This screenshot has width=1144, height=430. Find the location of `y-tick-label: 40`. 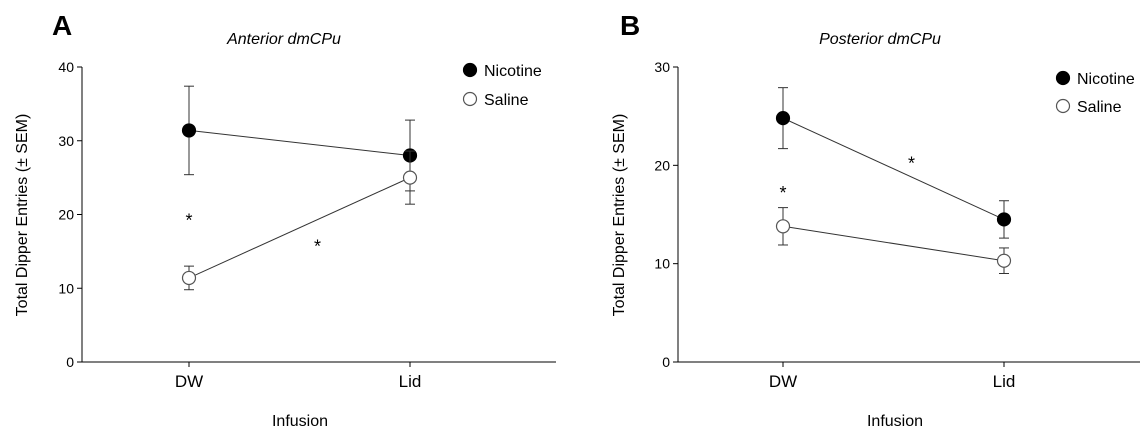

y-tick-label: 40 is located at coordinates (66, 67).